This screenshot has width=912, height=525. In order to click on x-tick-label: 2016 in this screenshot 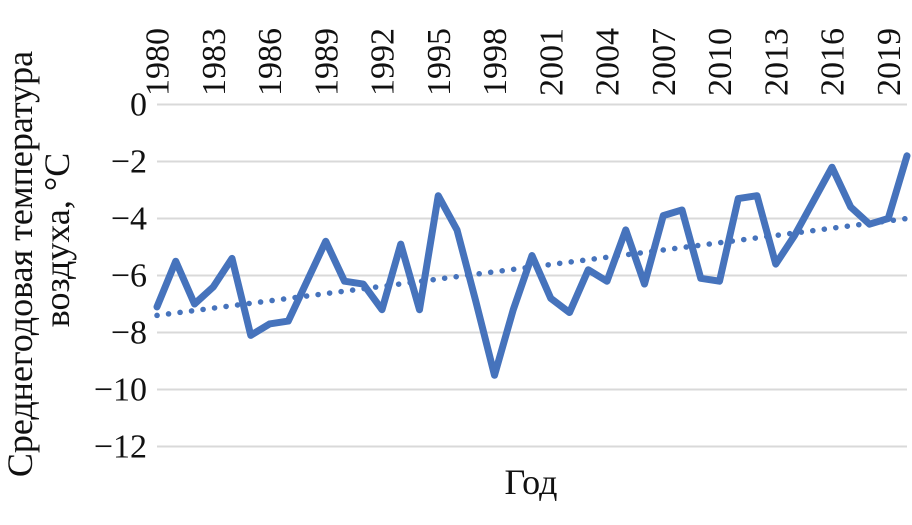, I will do `click(833, 62)`.